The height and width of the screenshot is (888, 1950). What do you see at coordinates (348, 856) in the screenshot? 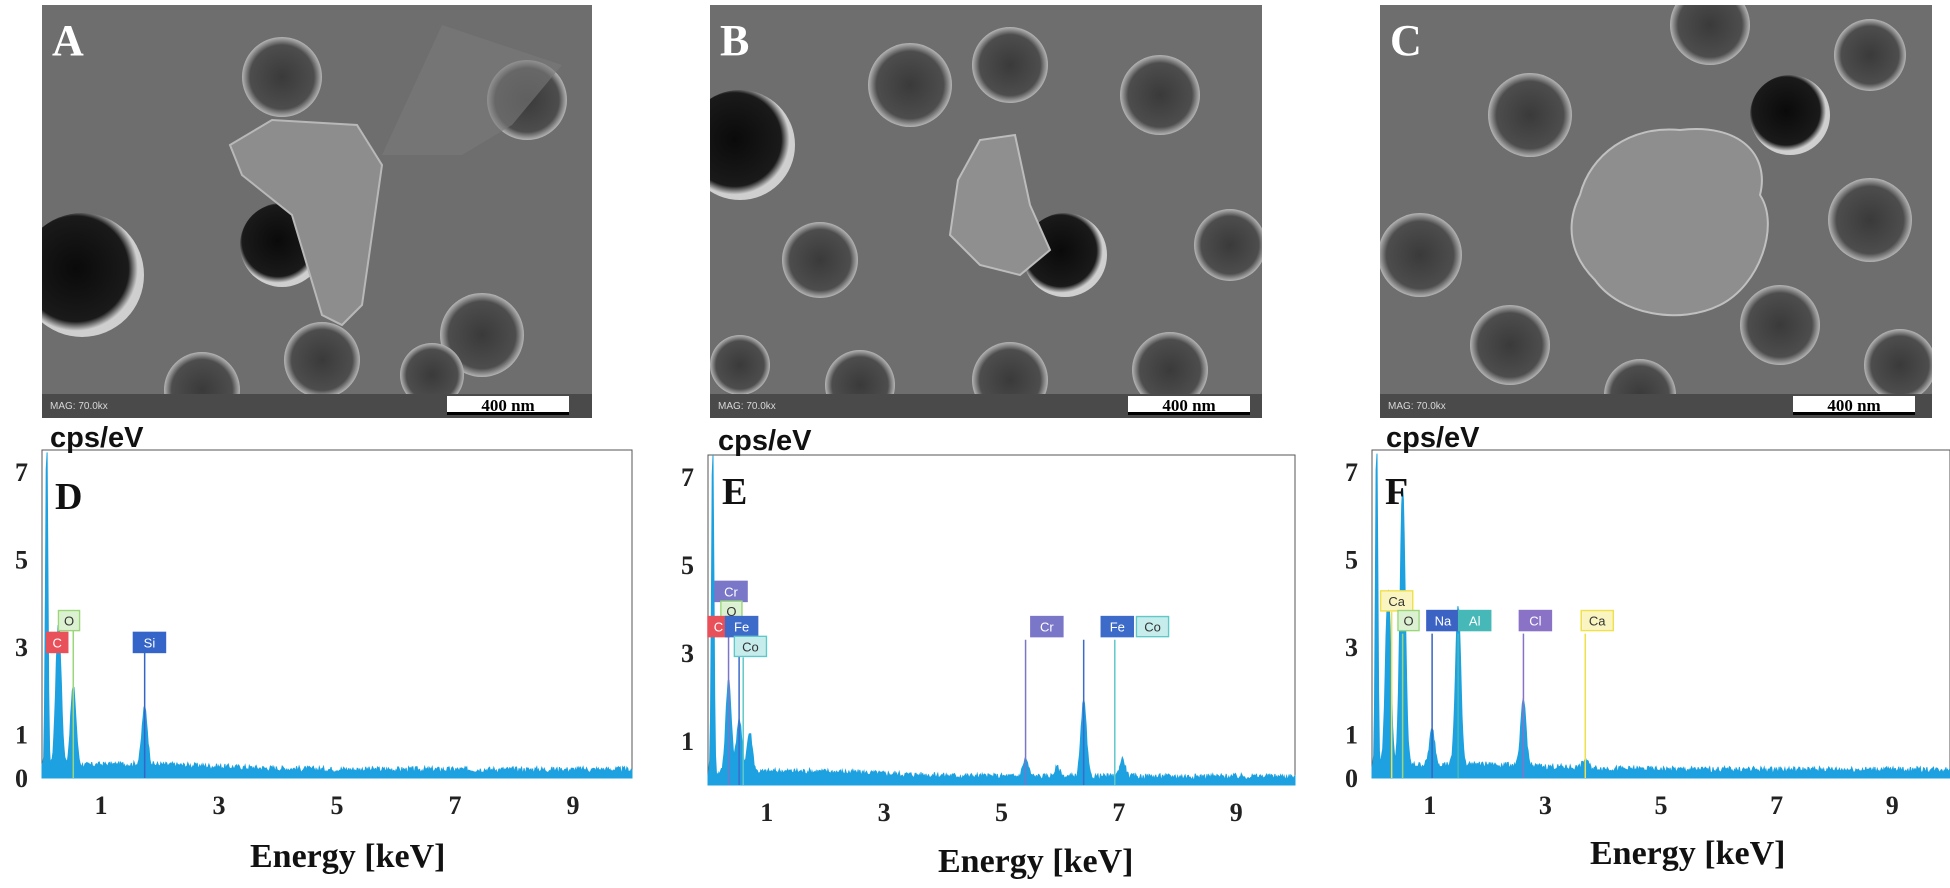
I see `x-axis-label-d: Energy [keV]` at bounding box center [348, 856].